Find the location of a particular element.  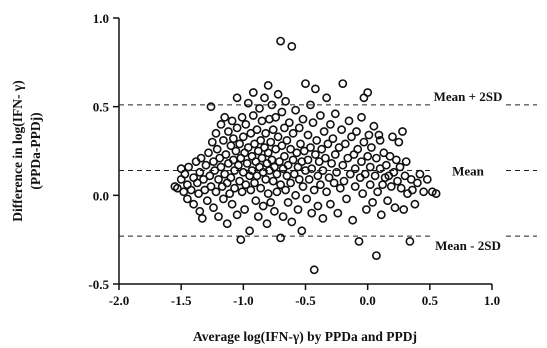

y-tick-label: 1.0 is located at coordinates (101, 18).